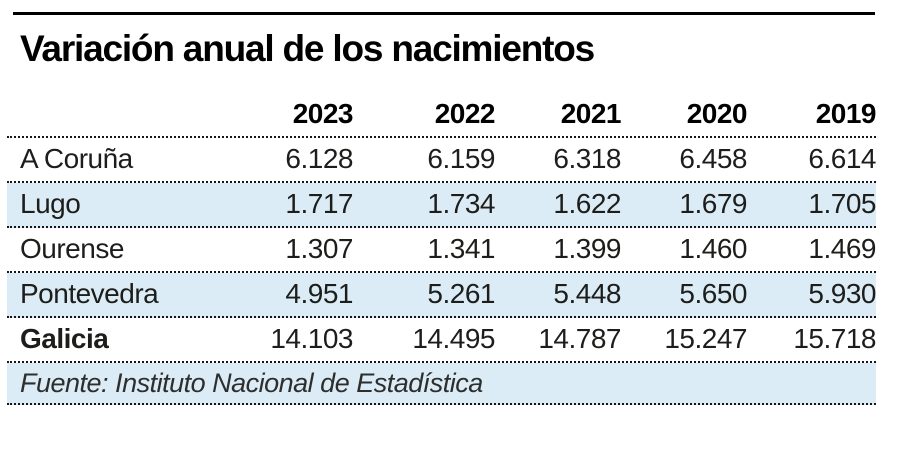 The height and width of the screenshot is (455, 912). What do you see at coordinates (717, 113) in the screenshot?
I see `year-header-2020: 2020` at bounding box center [717, 113].